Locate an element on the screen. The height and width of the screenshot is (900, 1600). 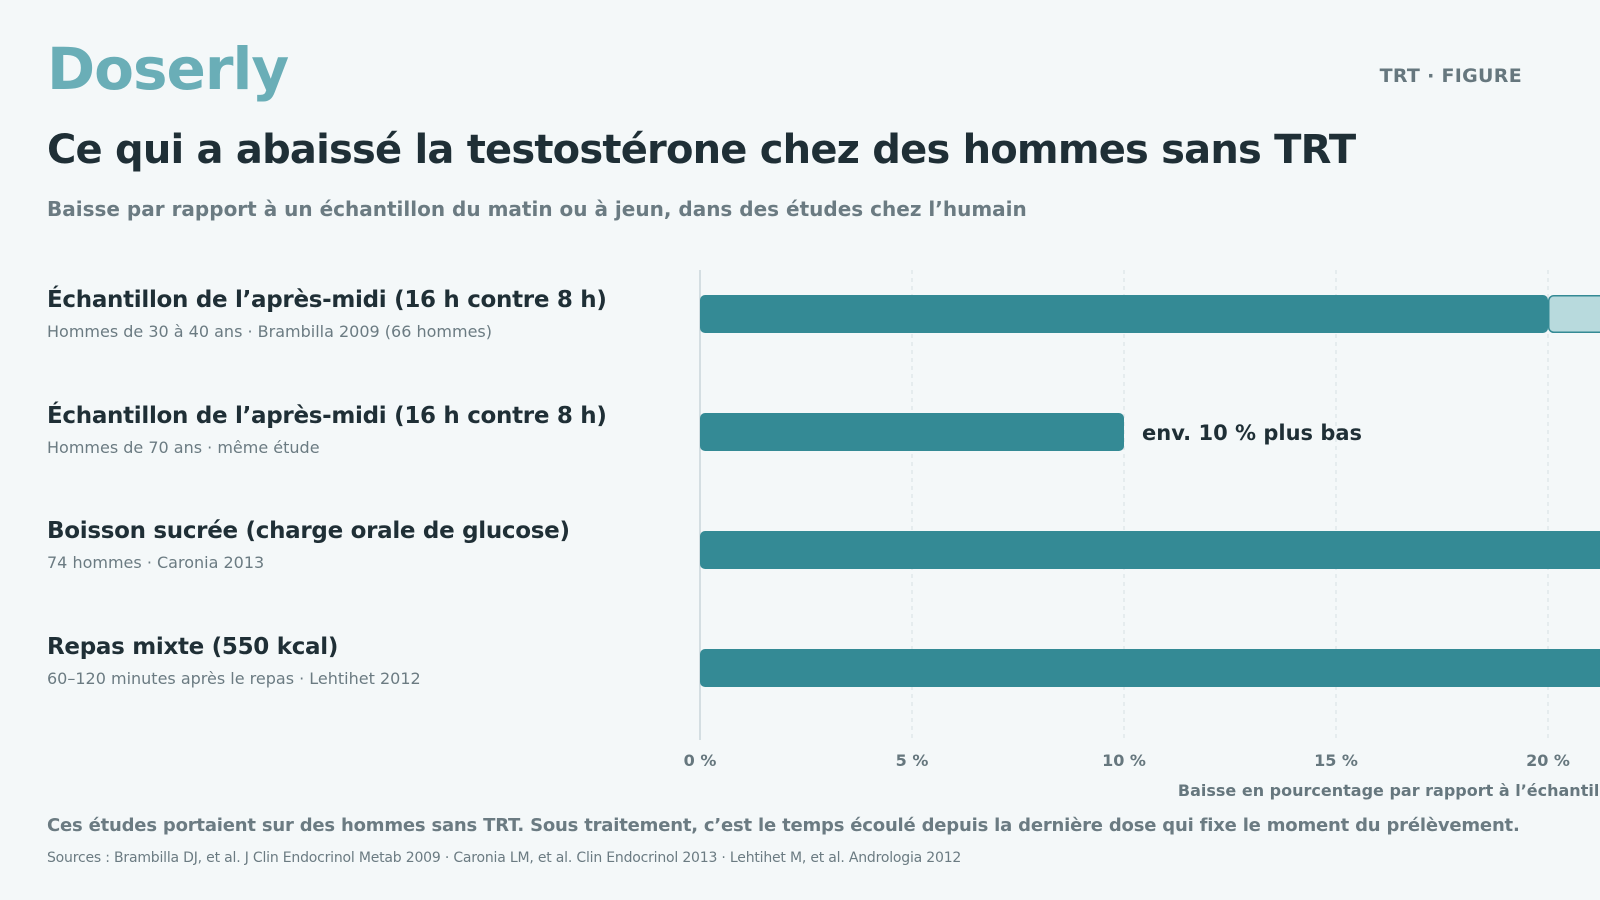
row-label-main: Boisson sucrée (charge orale de glucose) is located at coordinates (308, 531).